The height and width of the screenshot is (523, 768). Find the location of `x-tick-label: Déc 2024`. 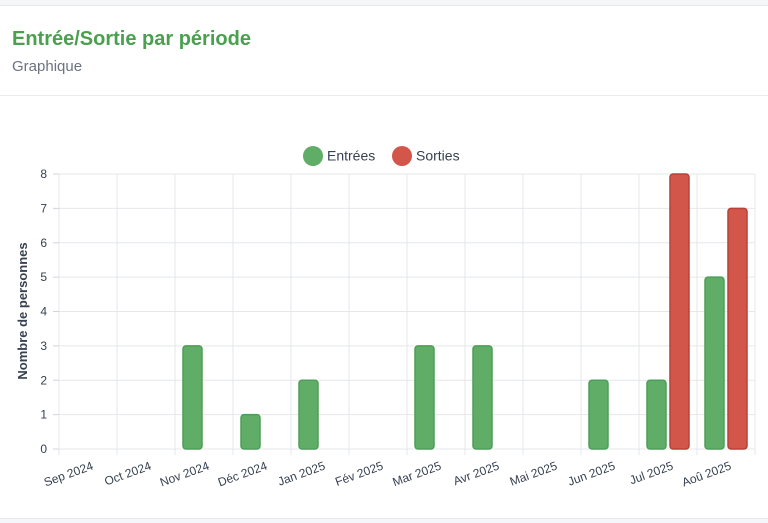

x-tick-label: Déc 2024 is located at coordinates (242, 474).